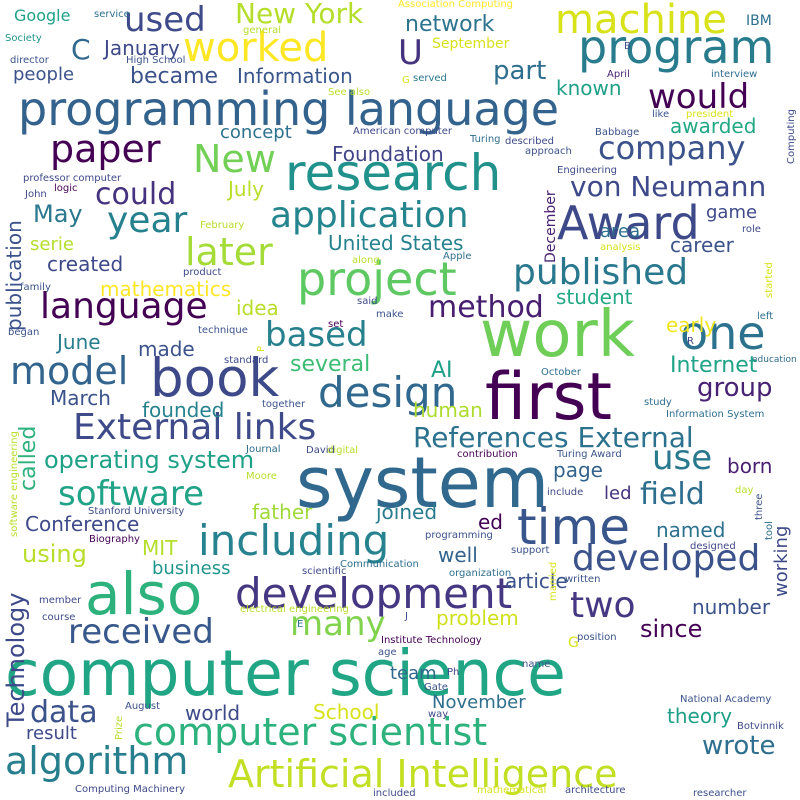  What do you see at coordinates (551, 226) in the screenshot?
I see `word: December` at bounding box center [551, 226].